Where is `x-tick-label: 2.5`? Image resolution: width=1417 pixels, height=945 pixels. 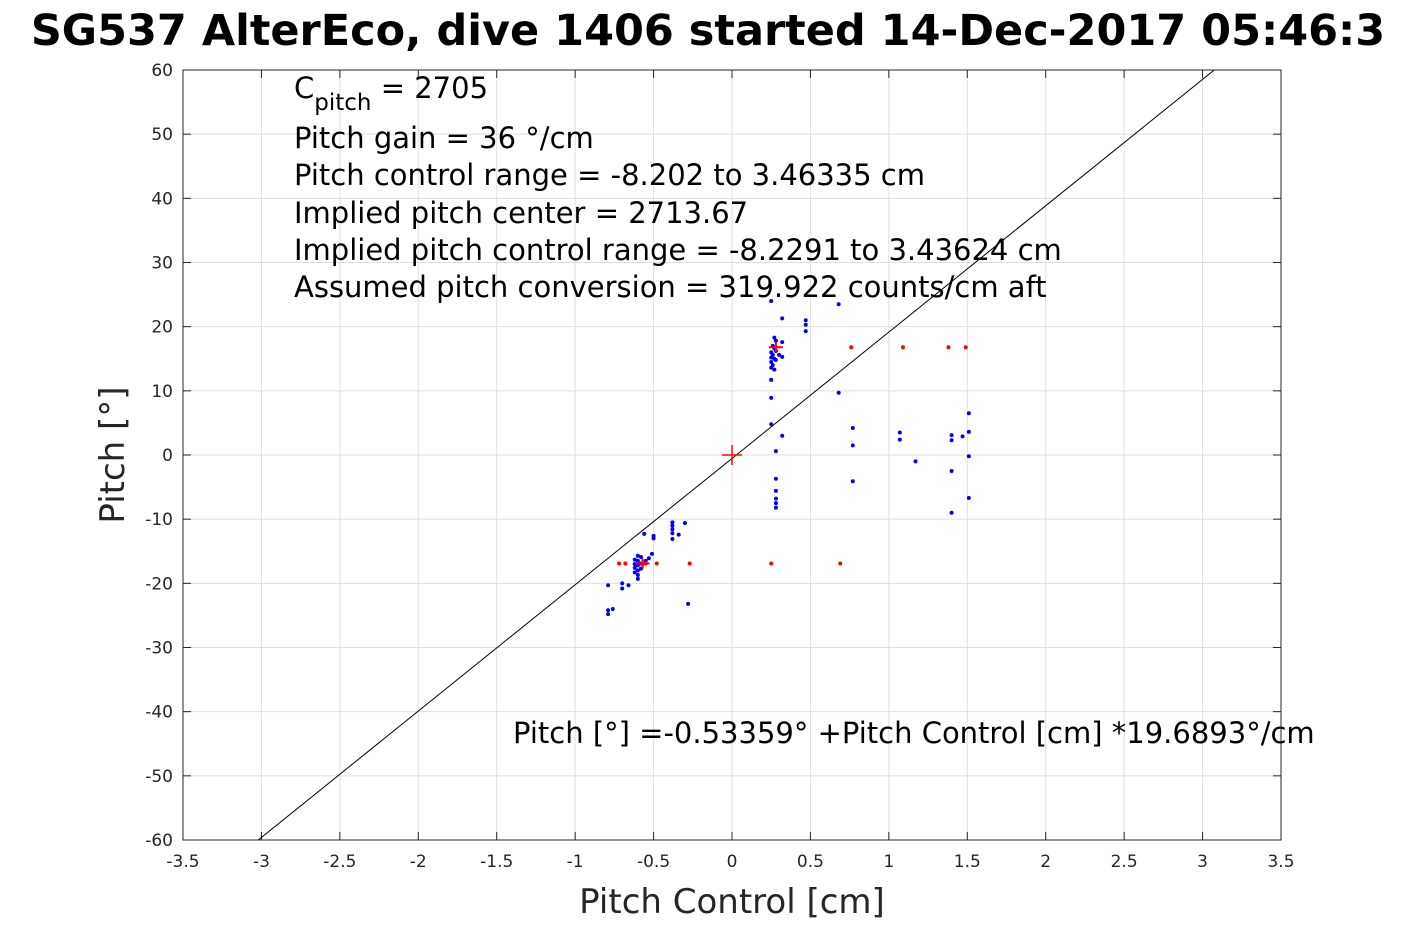
x-tick-label: 2.5 is located at coordinates (1124, 862).